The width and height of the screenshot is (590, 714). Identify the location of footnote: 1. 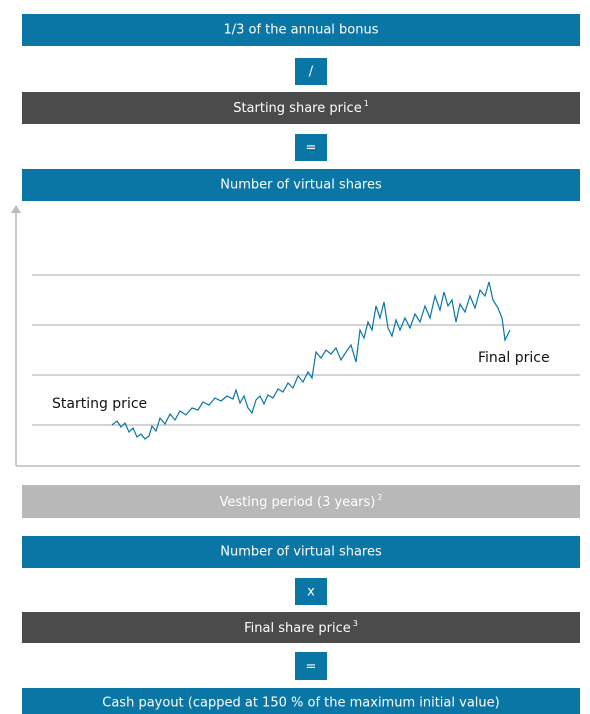
(366, 103).